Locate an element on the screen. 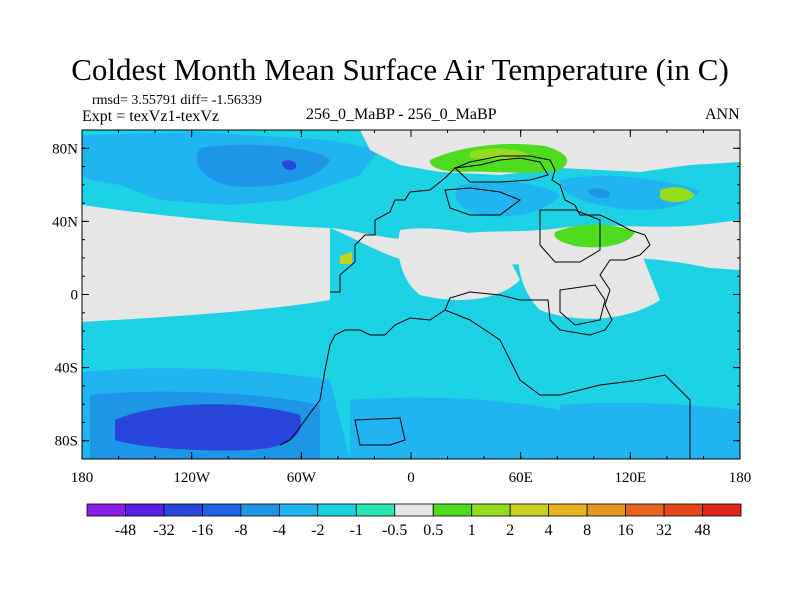 This screenshot has height=600, width=800. x-tick-label: 60W is located at coordinates (302, 478).